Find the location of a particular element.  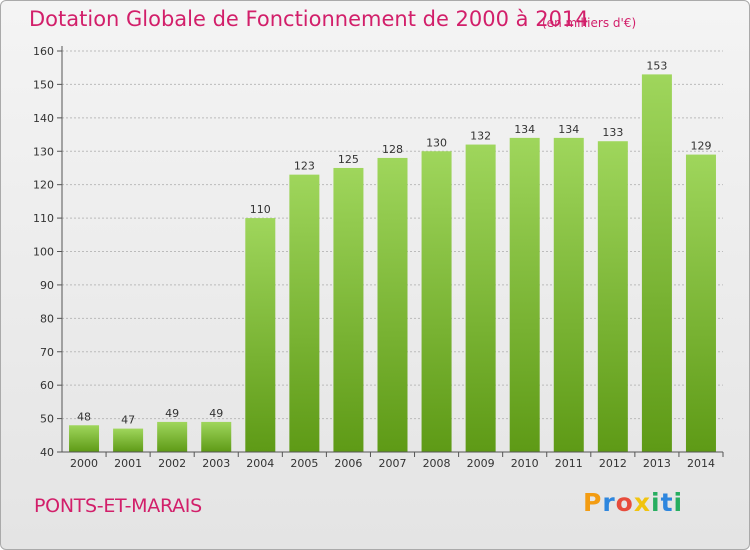

proxiti-logo: Proxiti is located at coordinates (633, 502).